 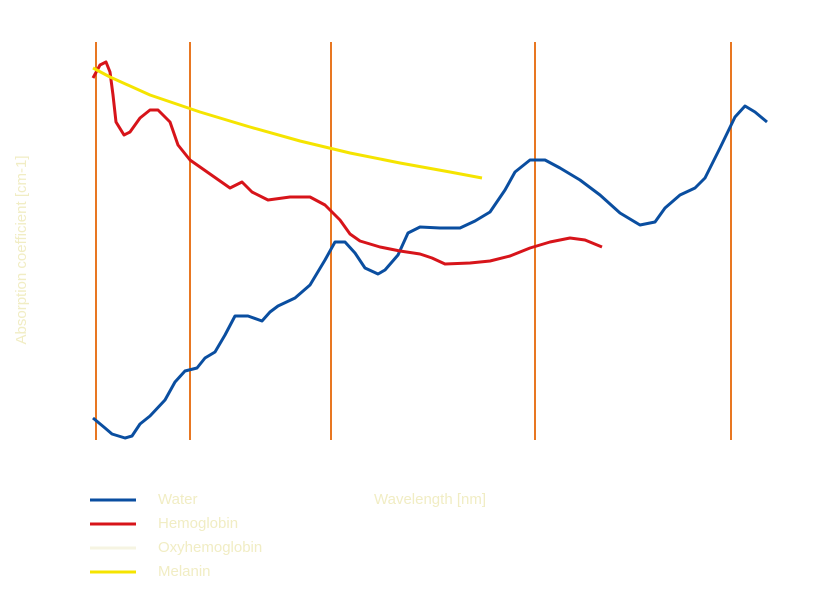 I want to click on legend-label: Water, so click(x=177, y=499).